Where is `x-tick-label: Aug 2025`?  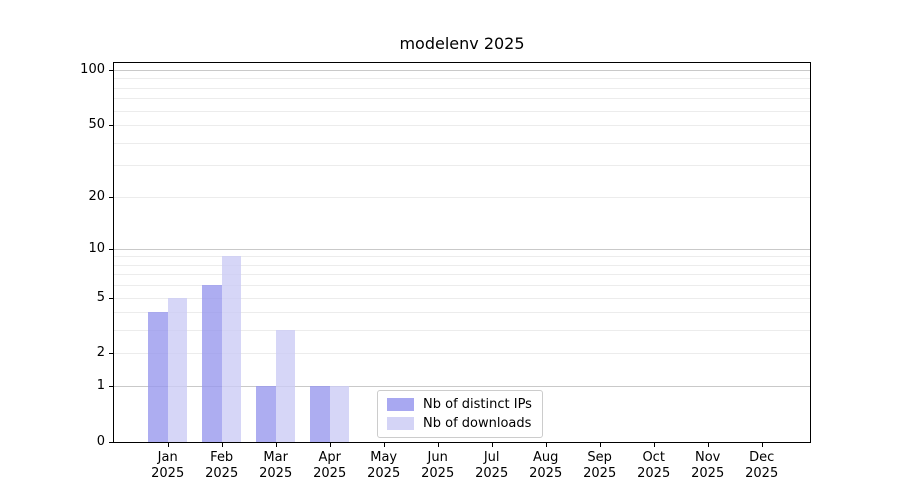 x-tick-label: Aug 2025 is located at coordinates (546, 466).